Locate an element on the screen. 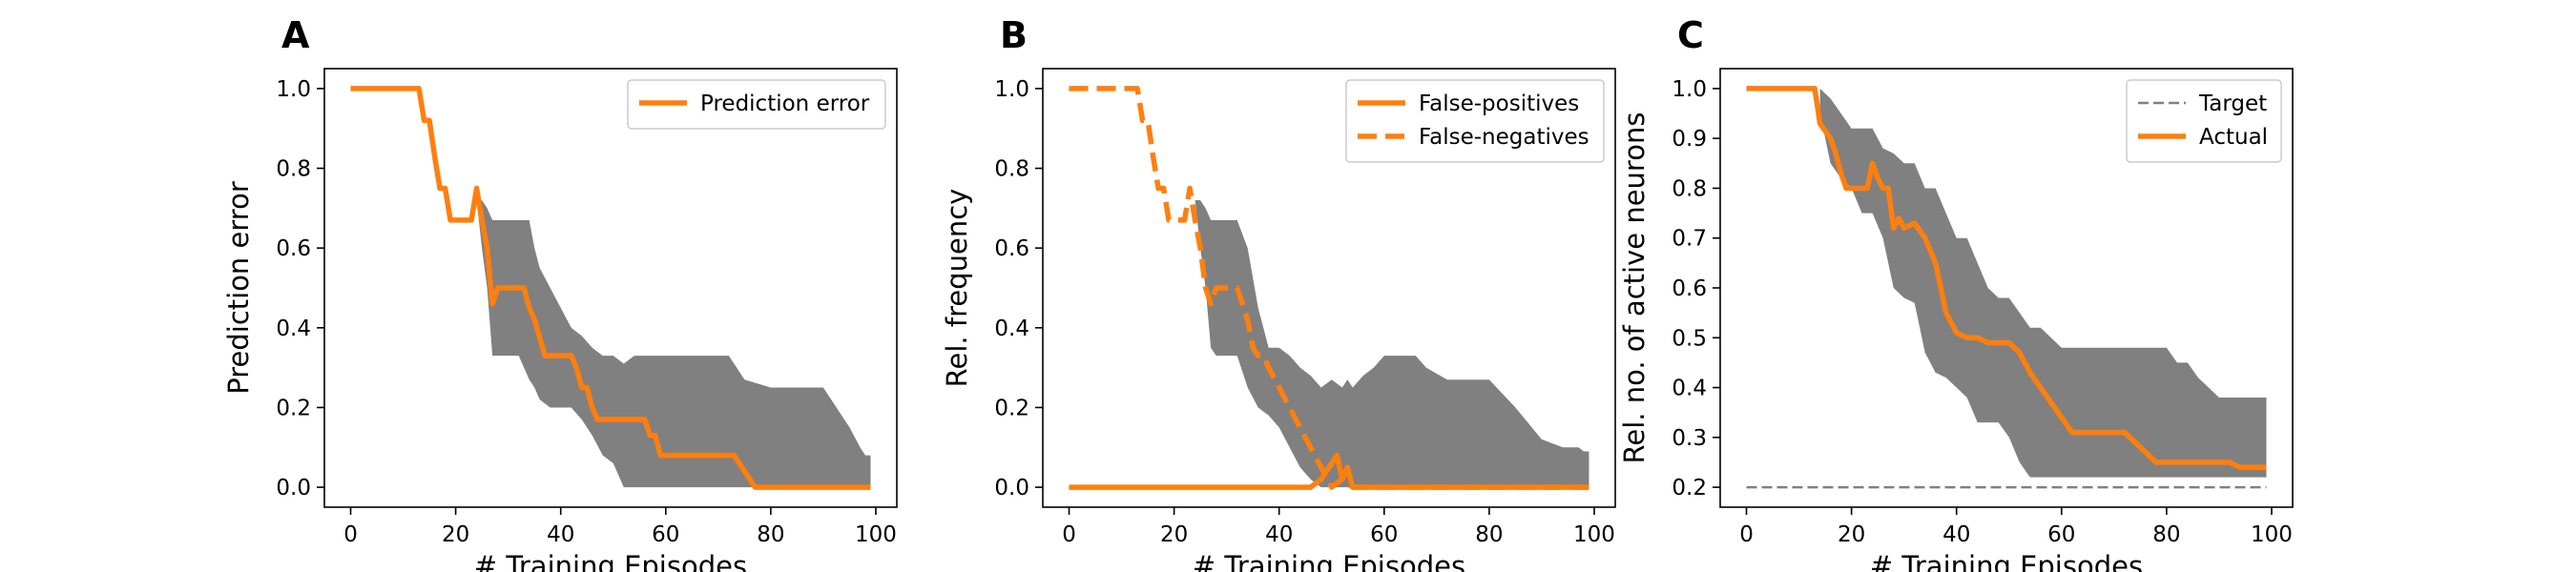 Image resolution: width=2576 pixels, height=572 pixels. legend-label: Actual is located at coordinates (2233, 137).